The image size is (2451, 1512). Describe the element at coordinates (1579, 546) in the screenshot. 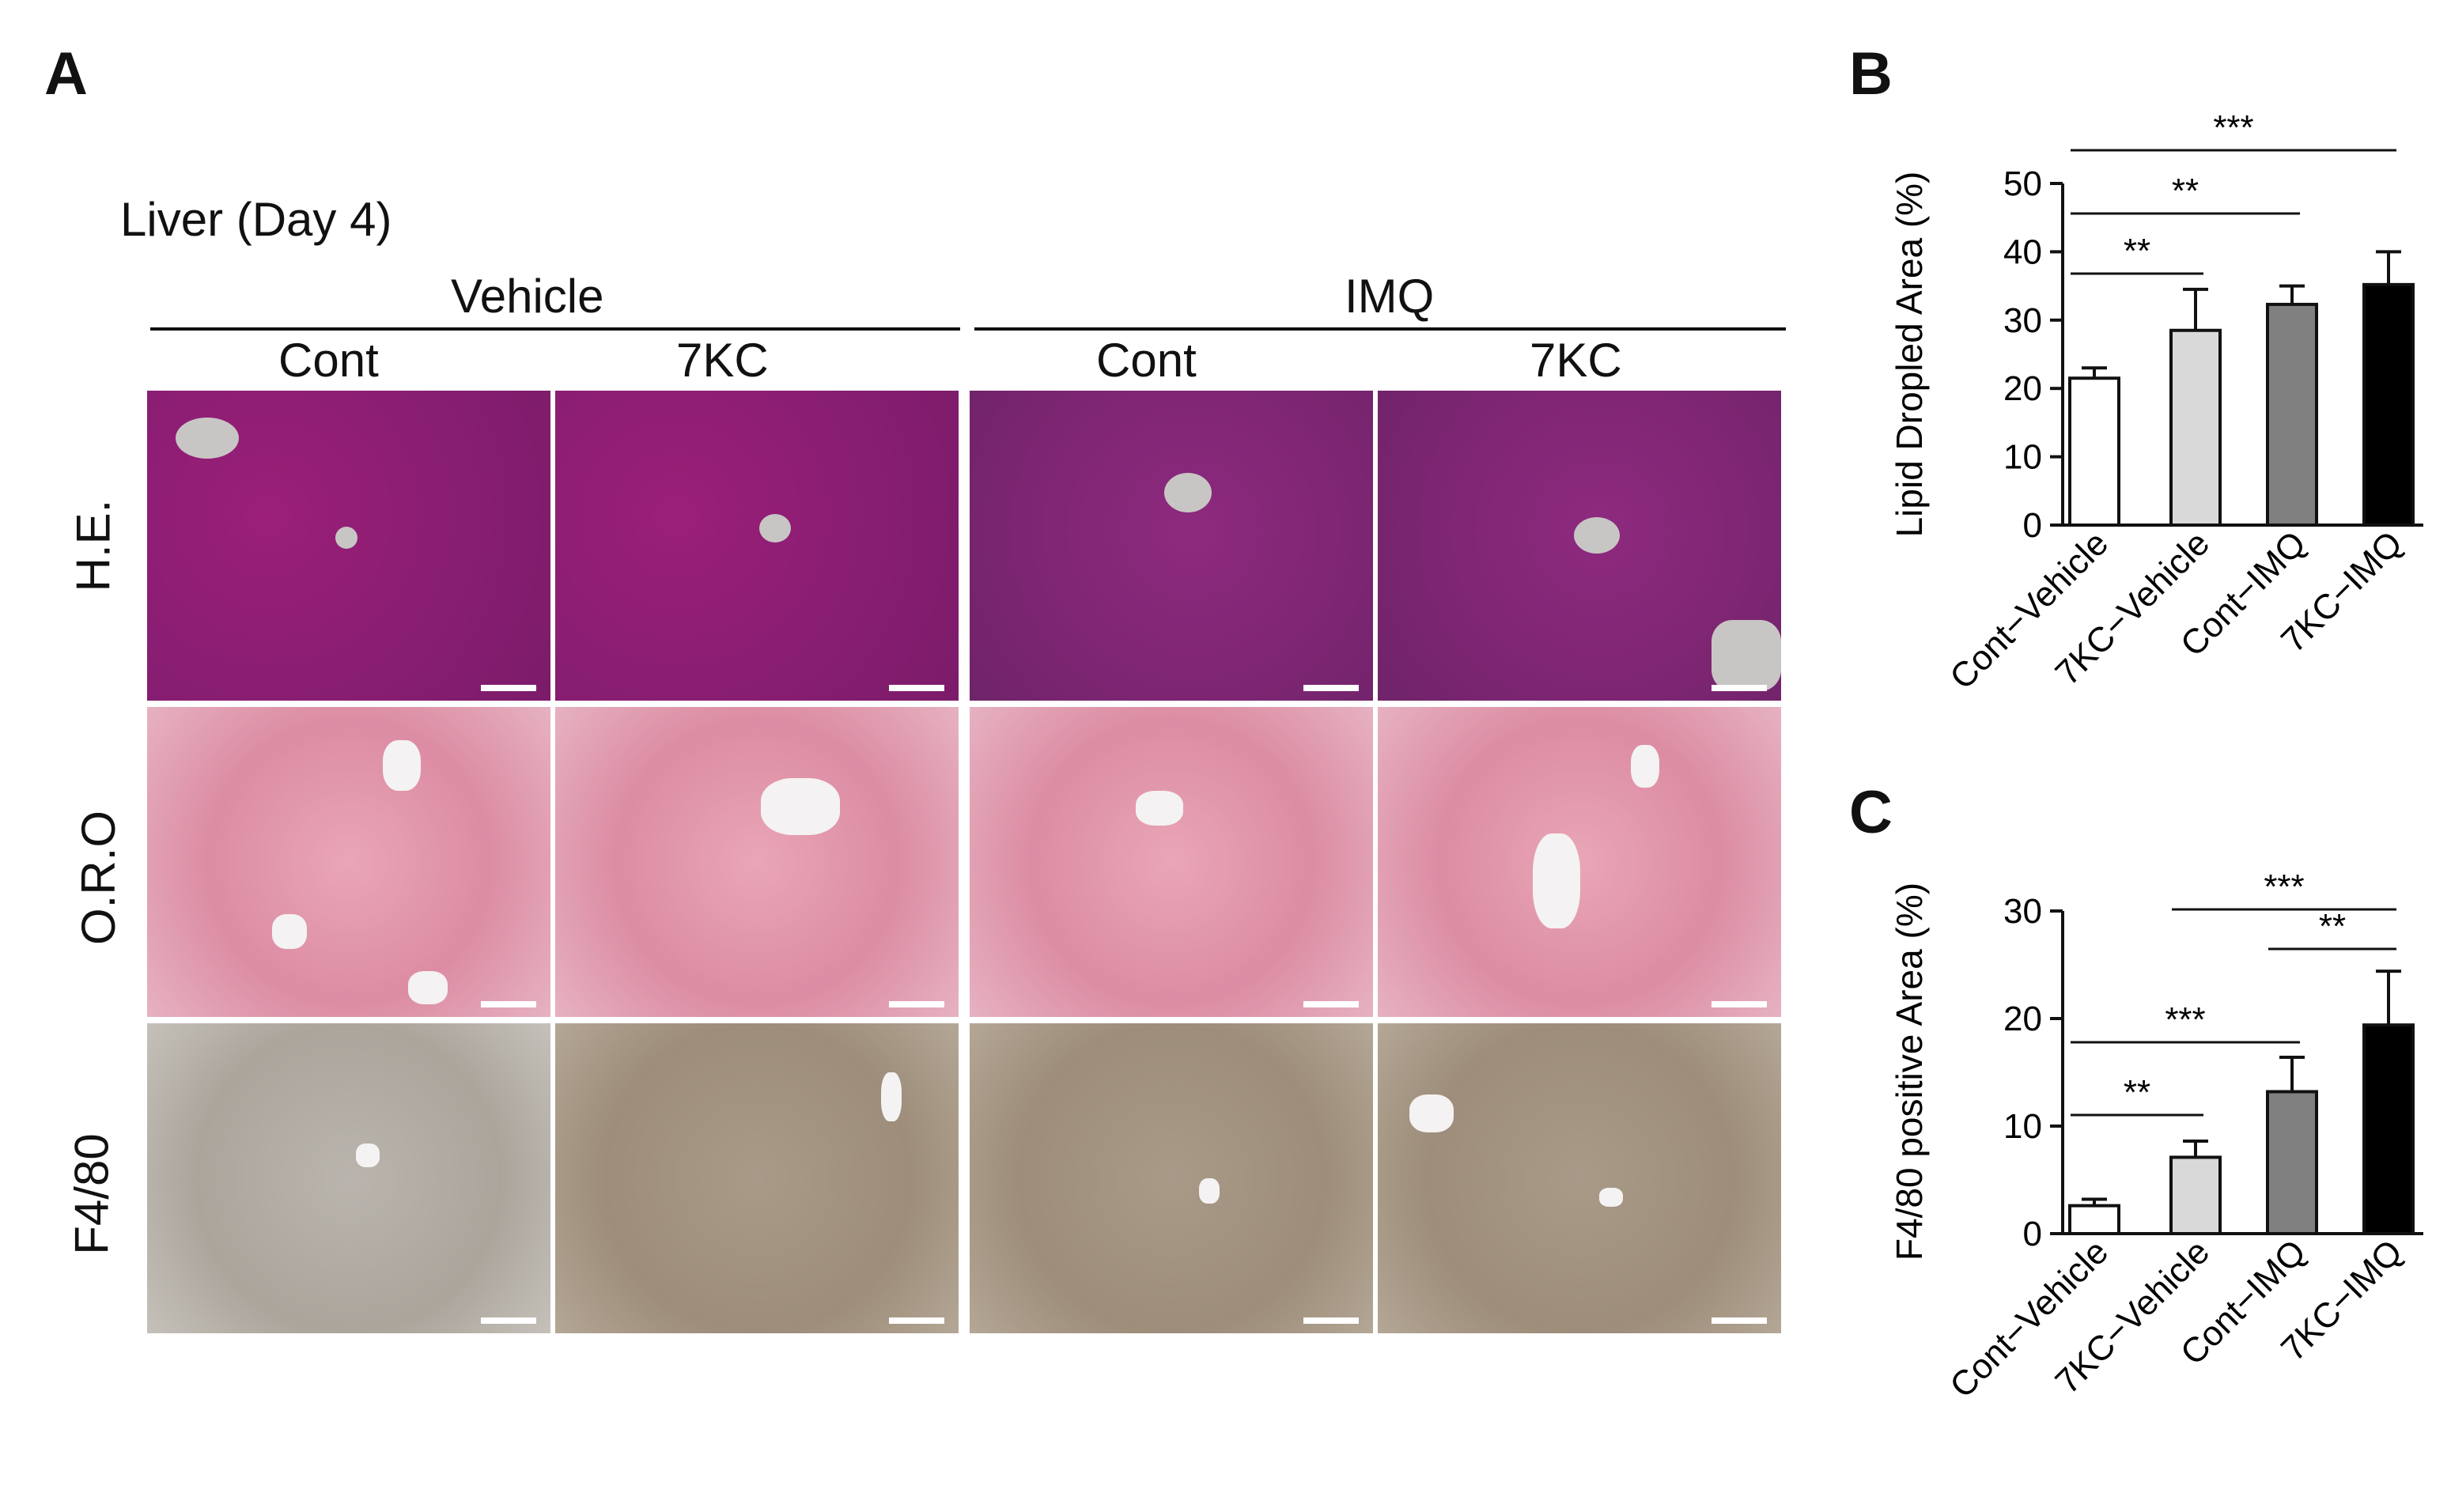

I see `micrograph-he-7kc-imq` at that location.